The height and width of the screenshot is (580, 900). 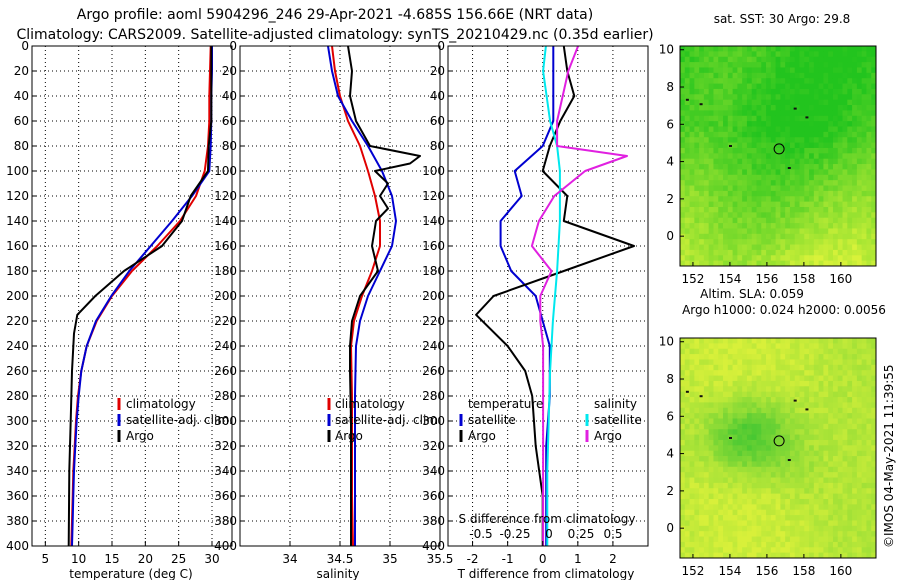 What do you see at coordinates (17, 496) in the screenshot?
I see `y-tick-label: 360` at bounding box center [17, 496].